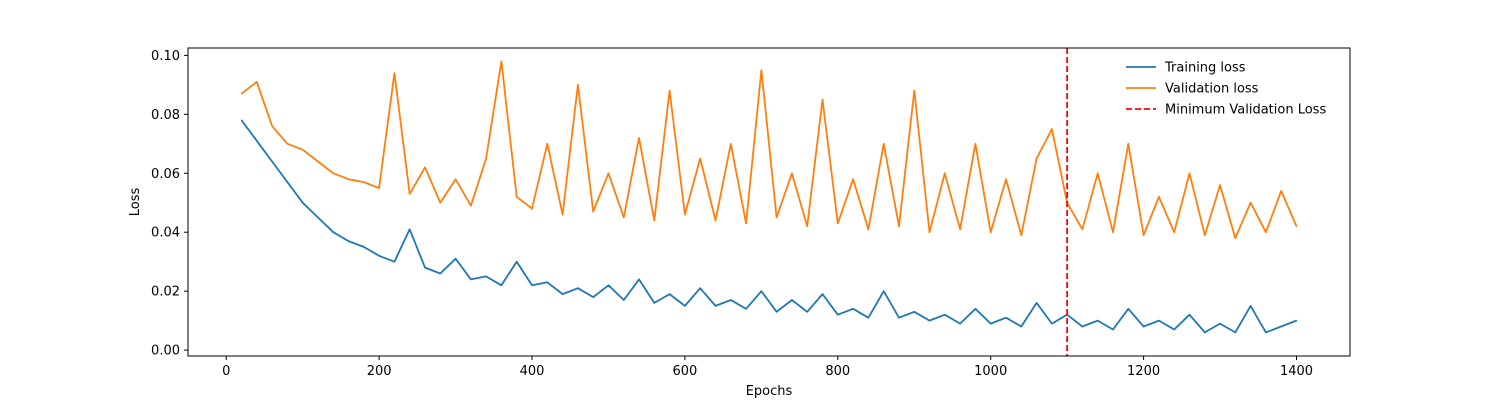  What do you see at coordinates (767, 367) in the screenshot?
I see `x-axis-ticks: 0 200 400 600 800 1000 1200 1400` at bounding box center [767, 367].